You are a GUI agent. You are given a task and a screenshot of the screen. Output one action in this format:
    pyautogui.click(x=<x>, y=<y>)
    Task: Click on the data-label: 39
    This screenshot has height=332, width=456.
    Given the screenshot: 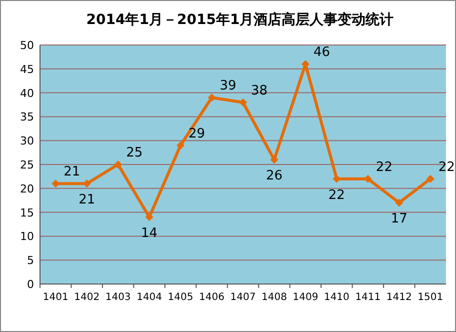 What is the action you would take?
    pyautogui.click(x=228, y=86)
    